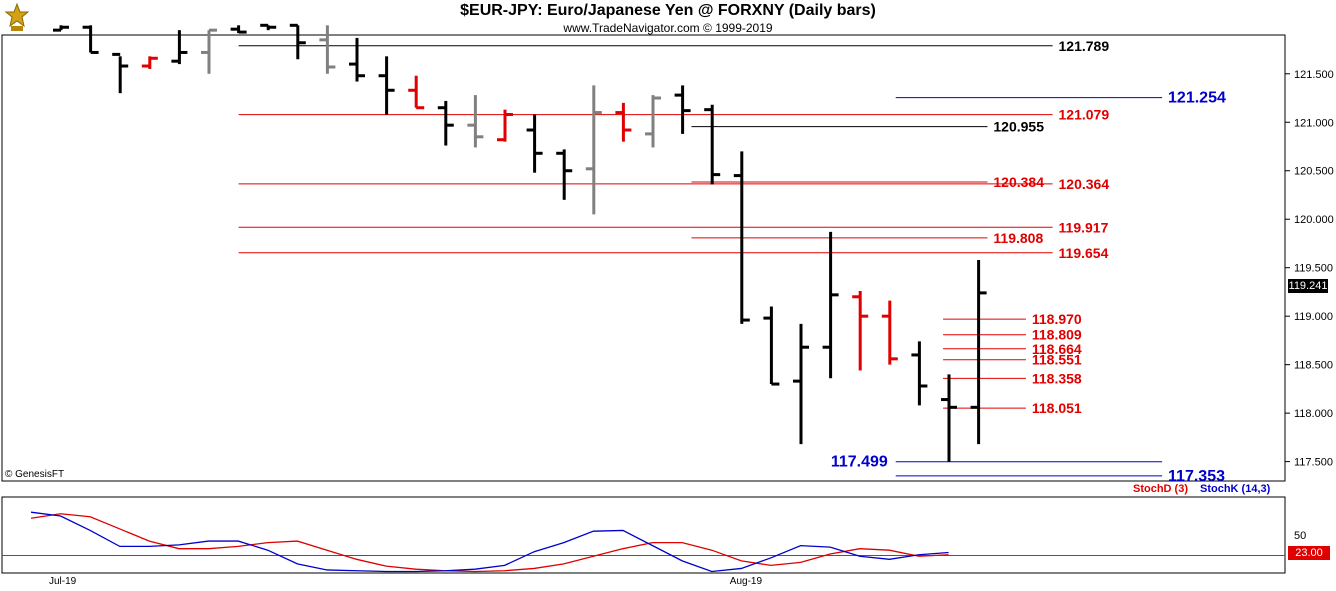 This screenshot has height=591, width=1336. Describe the element at coordinates (1057, 349) in the screenshot. I see `level-label: 118.664` at that location.